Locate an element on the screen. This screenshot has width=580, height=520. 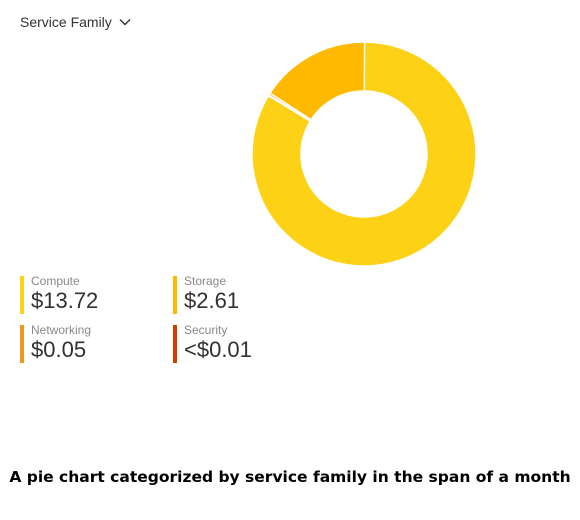
chevron-down-icon is located at coordinates (125, 22).